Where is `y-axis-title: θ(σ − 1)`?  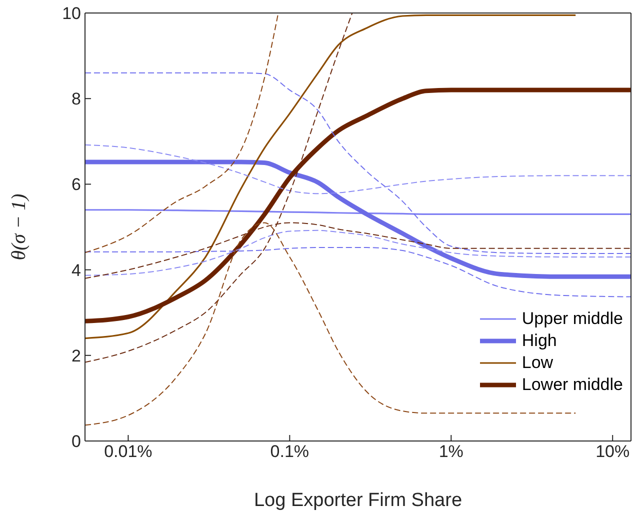
y-axis-title: θ(σ − 1) is located at coordinates (19, 226).